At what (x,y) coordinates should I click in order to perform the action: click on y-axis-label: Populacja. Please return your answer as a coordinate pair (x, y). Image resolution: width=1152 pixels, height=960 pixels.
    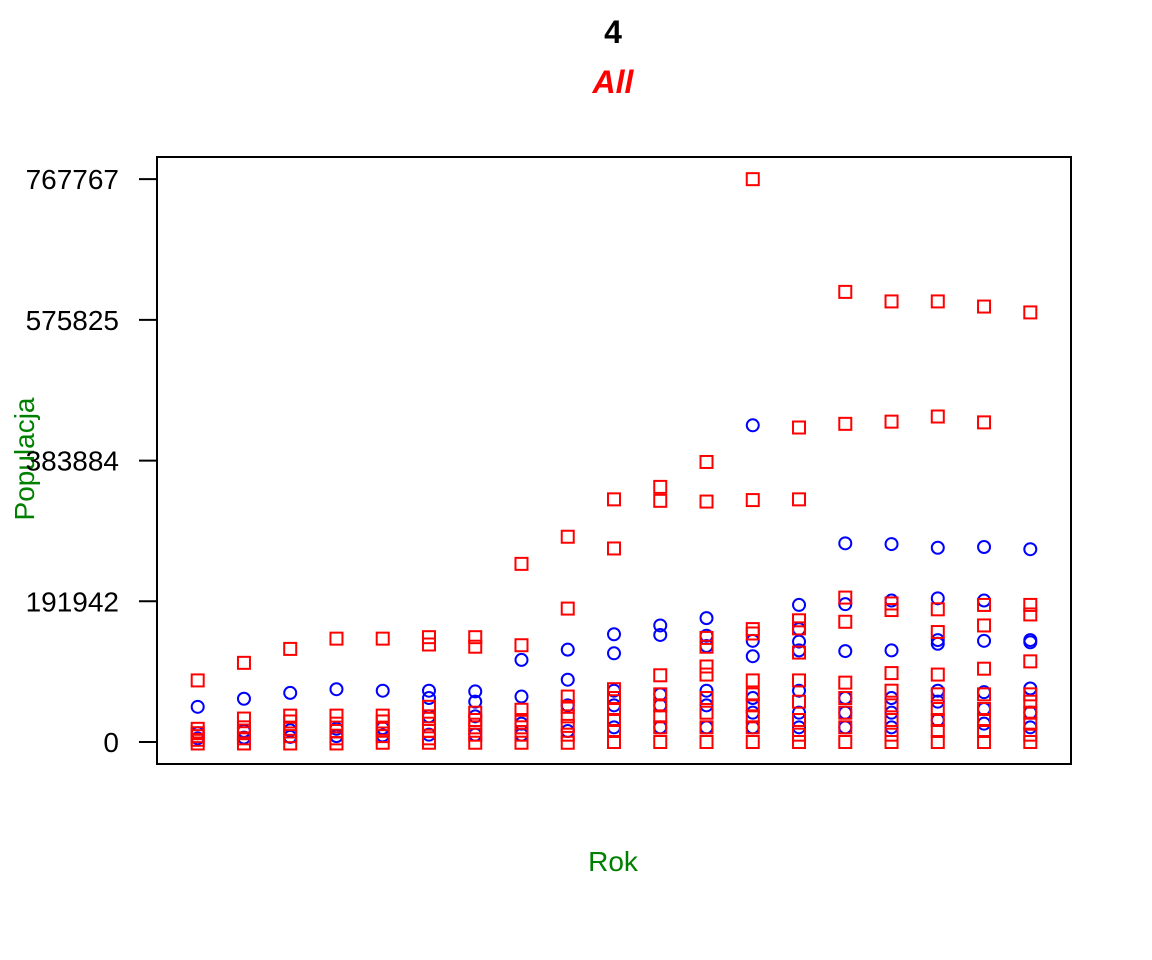
    Looking at the image, I should click on (24, 458).